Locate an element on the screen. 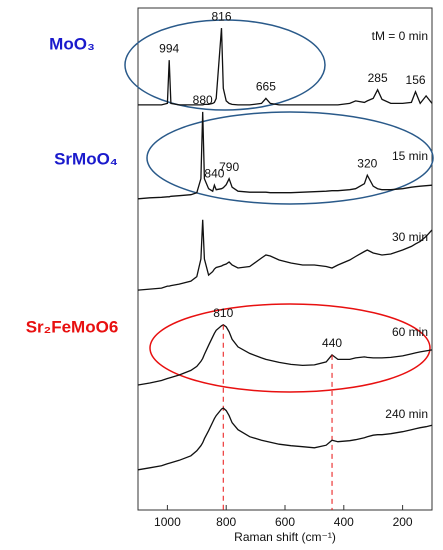 The width and height of the screenshot is (443, 550). x-tick-label: 800 is located at coordinates (226, 522).